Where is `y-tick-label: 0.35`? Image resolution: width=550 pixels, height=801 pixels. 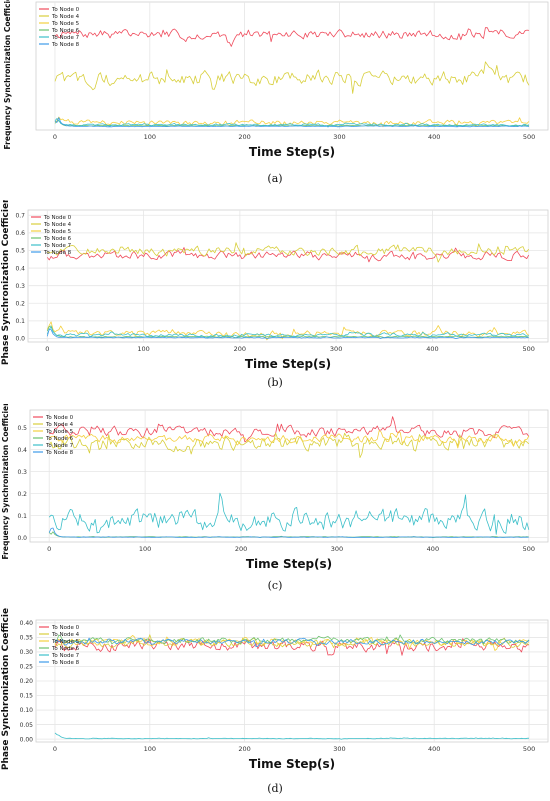
y-tick-label: 0.35 is located at coordinates (27, 638).